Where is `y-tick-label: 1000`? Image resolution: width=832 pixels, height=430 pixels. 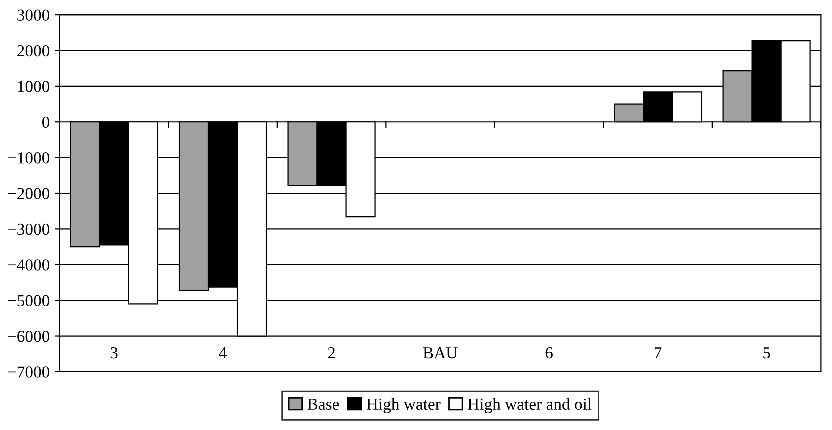 y-tick-label: 1000 is located at coordinates (34, 86).